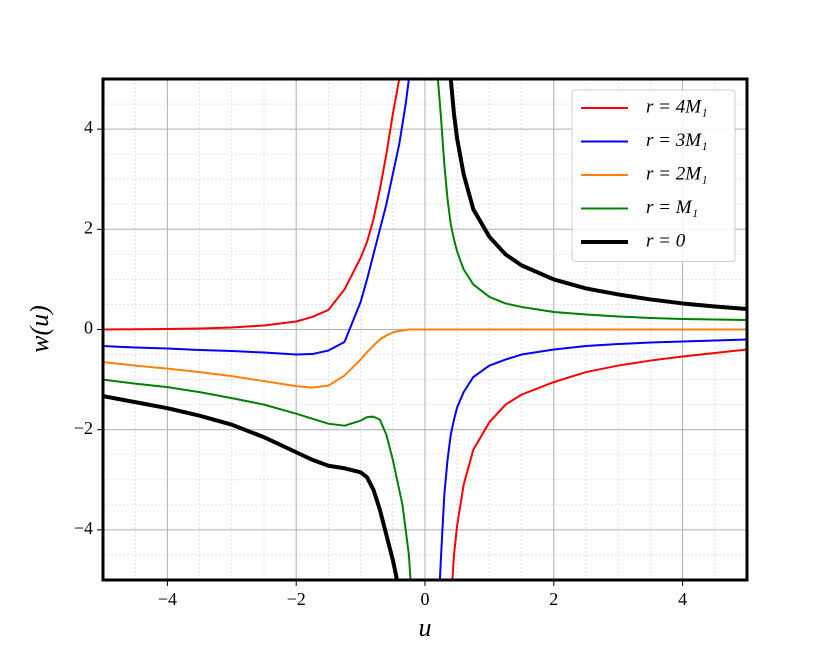  Describe the element at coordinates (296, 599) in the screenshot. I see `x-tick-label: −2` at that location.